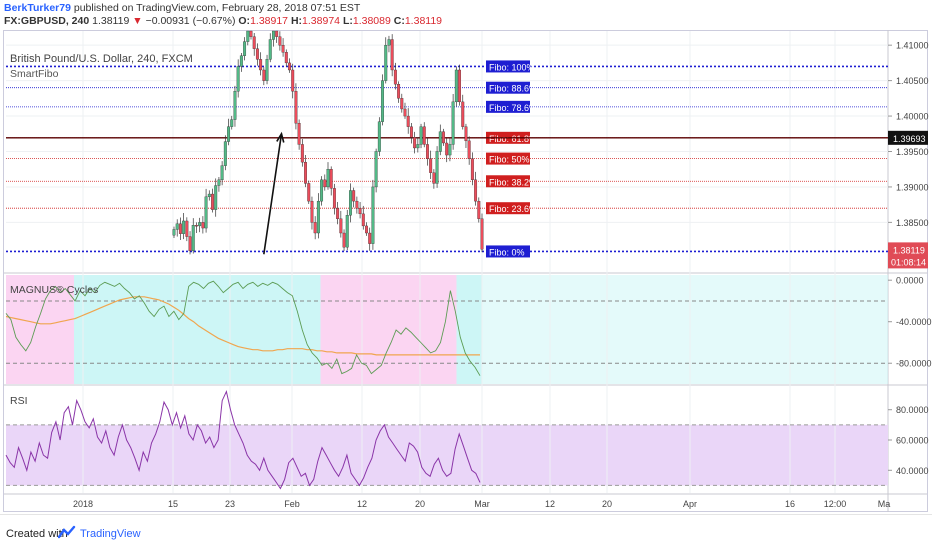 This screenshot has height=551, width=932. I want to click on main-pane-title: British Pound/U.S. Dollar, 240, FXCM, so click(101, 59).